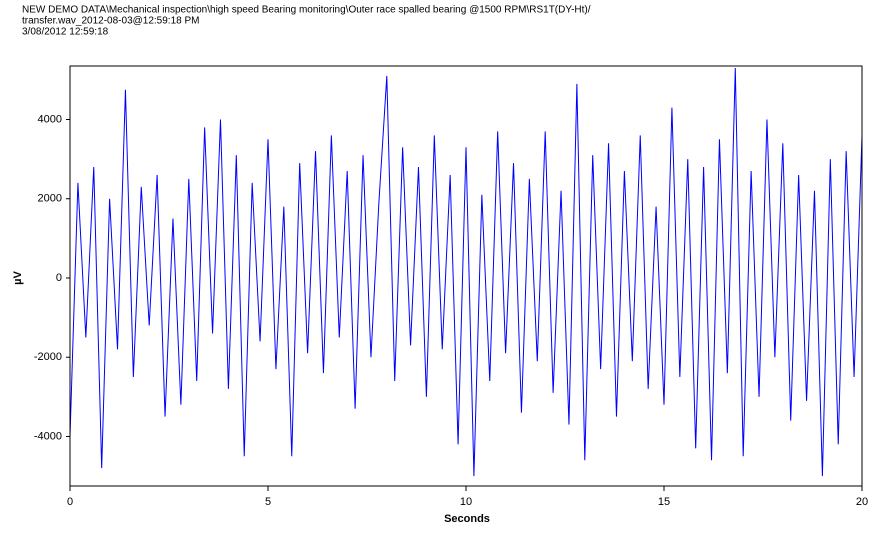  I want to click on x-tick-label: 15, so click(664, 502).